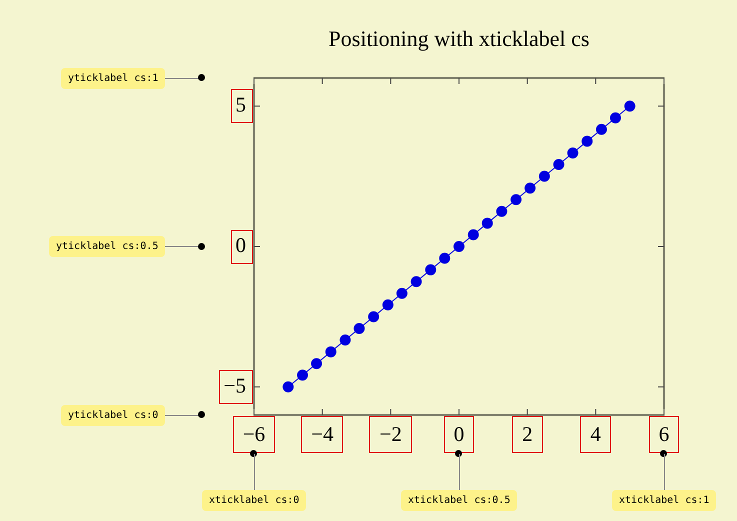 This screenshot has width=737, height=521. Describe the element at coordinates (459, 39) in the screenshot. I see `chart-title: Positioning with xticklabel cs` at that location.